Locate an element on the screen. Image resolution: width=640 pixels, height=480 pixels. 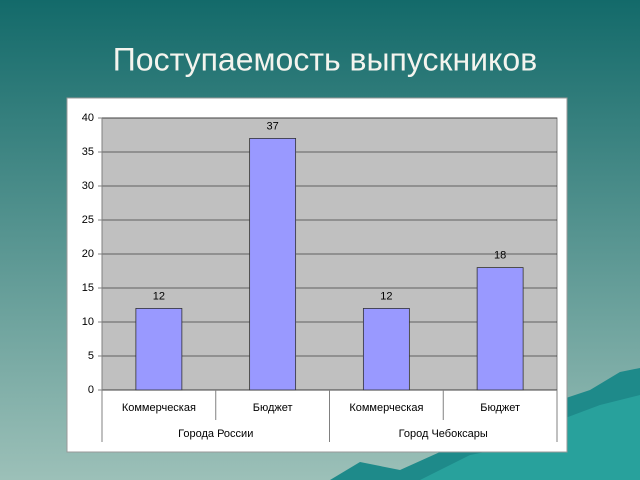
chart-title: Поступаемость выпускников is located at coordinates (325, 59).